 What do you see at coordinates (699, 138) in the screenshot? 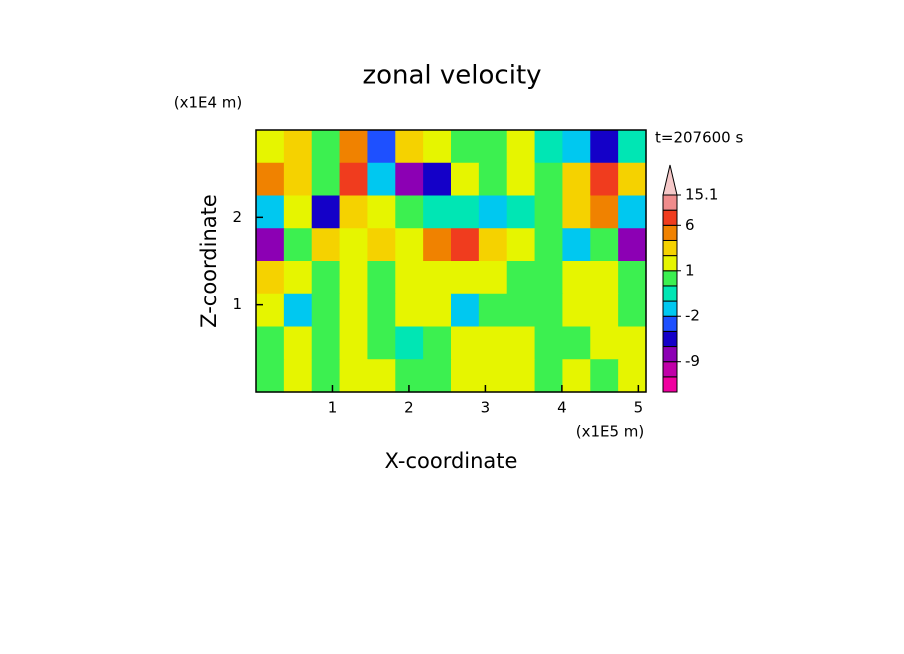
I see `time-label: t=207600 s` at bounding box center [699, 138].